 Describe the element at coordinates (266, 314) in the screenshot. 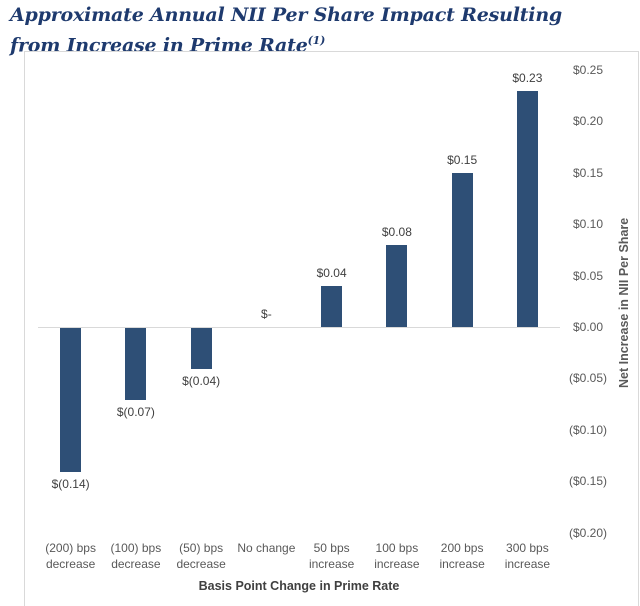

I see `bar-value-label: $-` at that location.